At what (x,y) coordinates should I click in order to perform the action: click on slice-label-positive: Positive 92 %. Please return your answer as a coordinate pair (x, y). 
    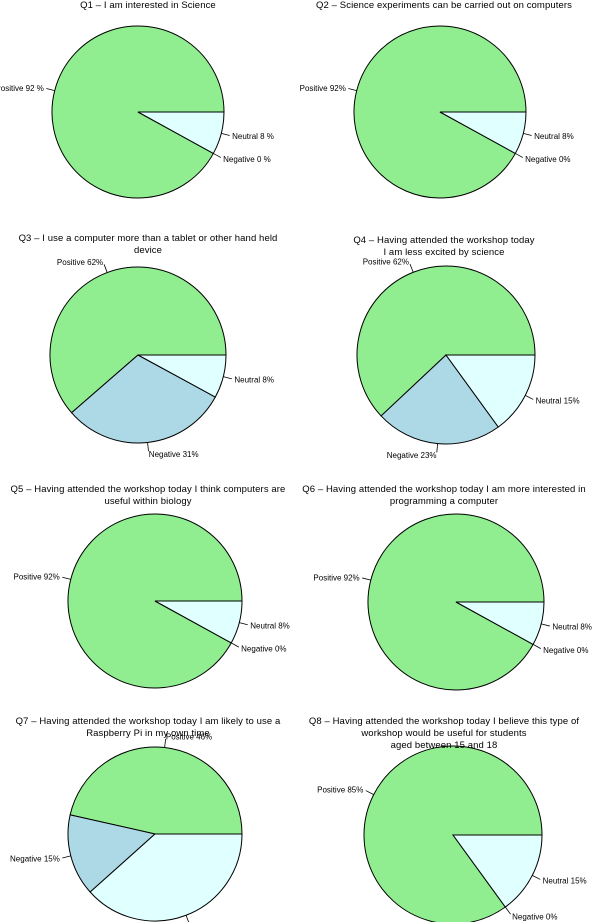
    Looking at the image, I should click on (22, 88).